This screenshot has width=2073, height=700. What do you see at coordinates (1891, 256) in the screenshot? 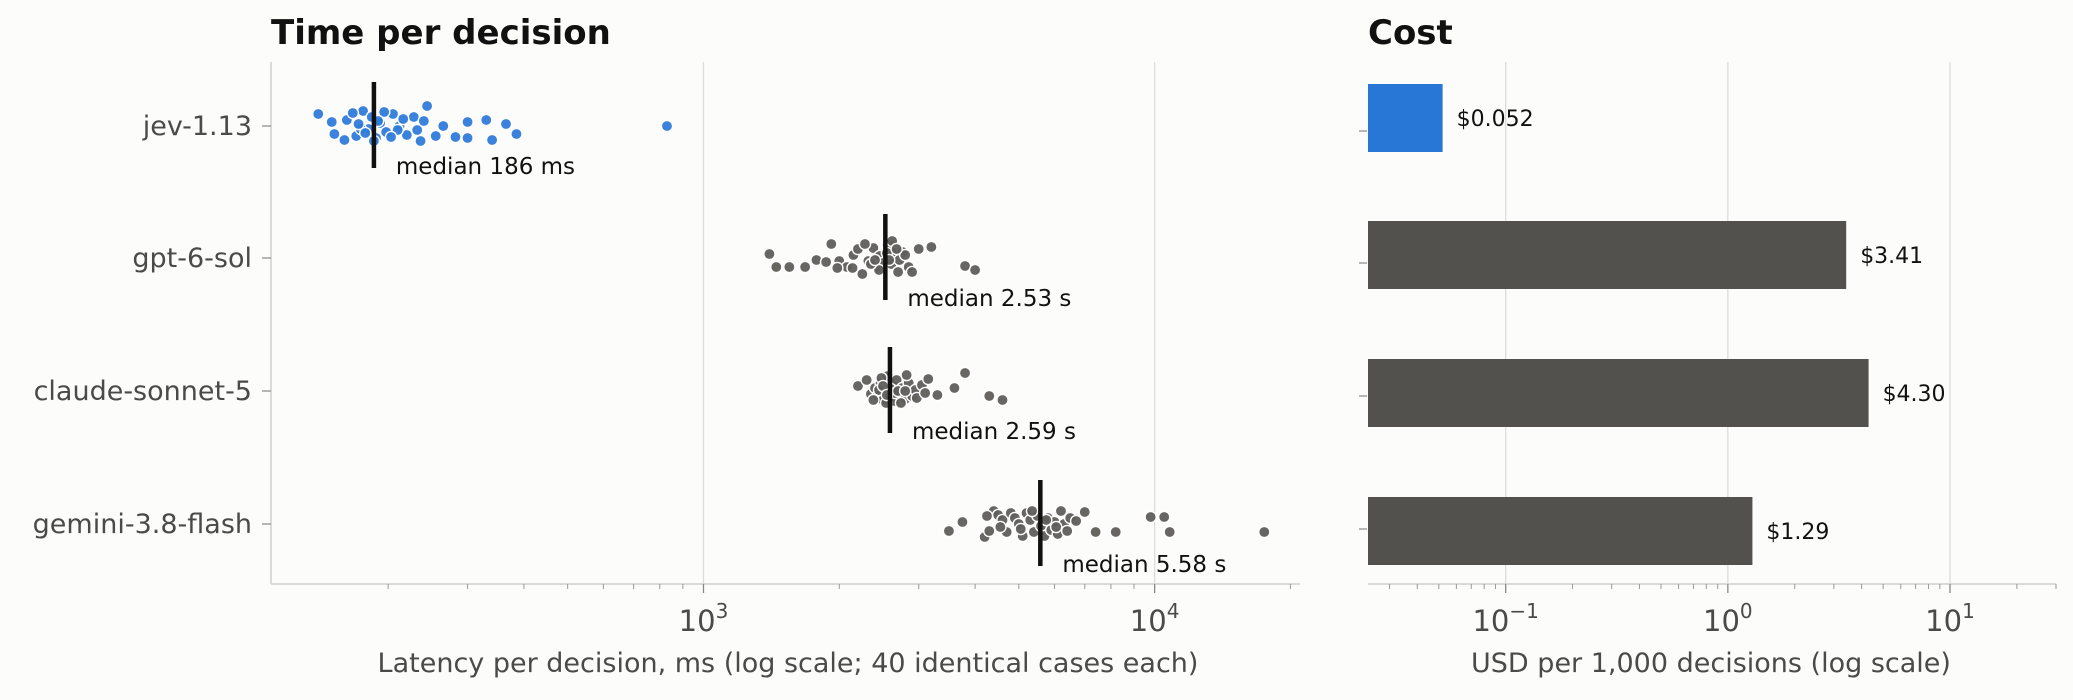
I see `cost-bar-label: $3.41` at bounding box center [1891, 256].